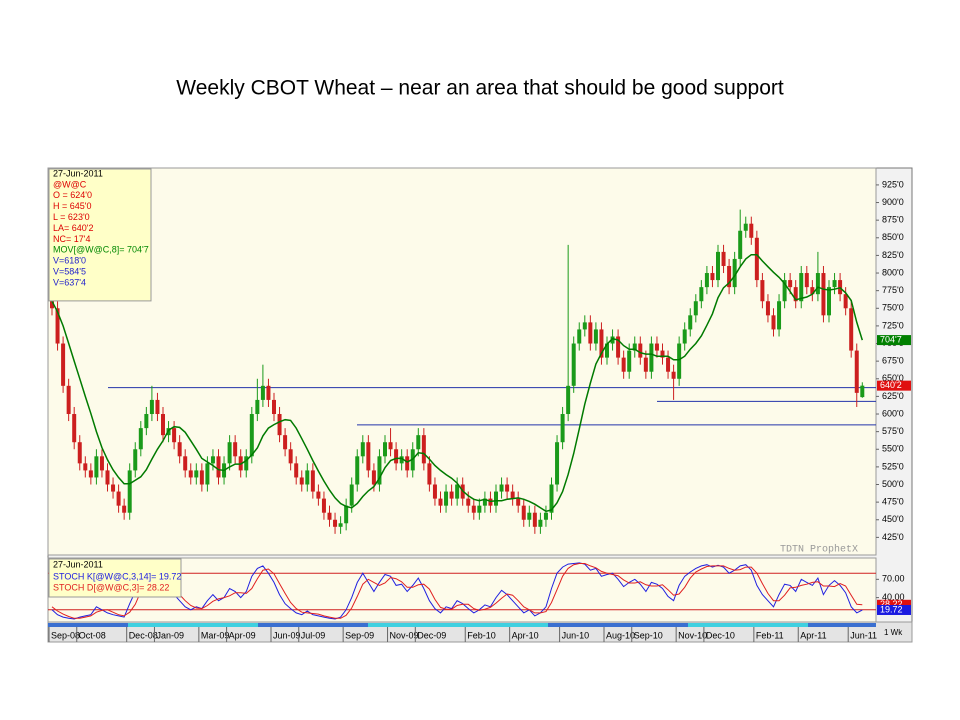  I want to click on y-tick-label: 600'0, so click(893, 413).